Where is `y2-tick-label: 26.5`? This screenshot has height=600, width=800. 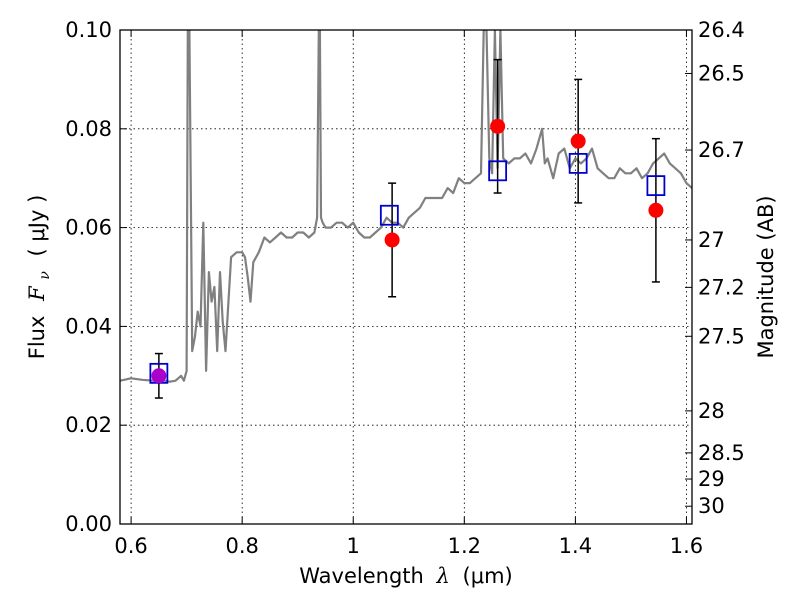 y2-tick-label: 26.5 is located at coordinates (721, 73).